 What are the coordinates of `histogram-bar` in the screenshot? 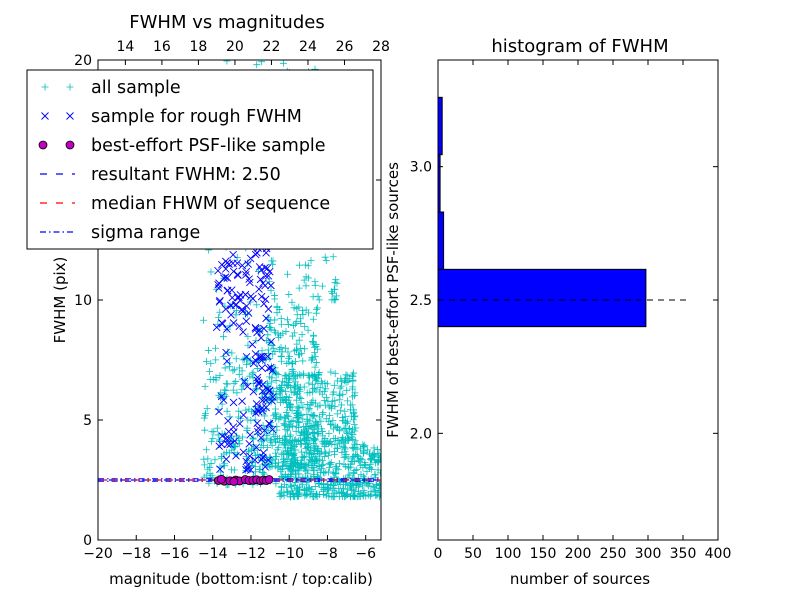 It's located at (542, 298).